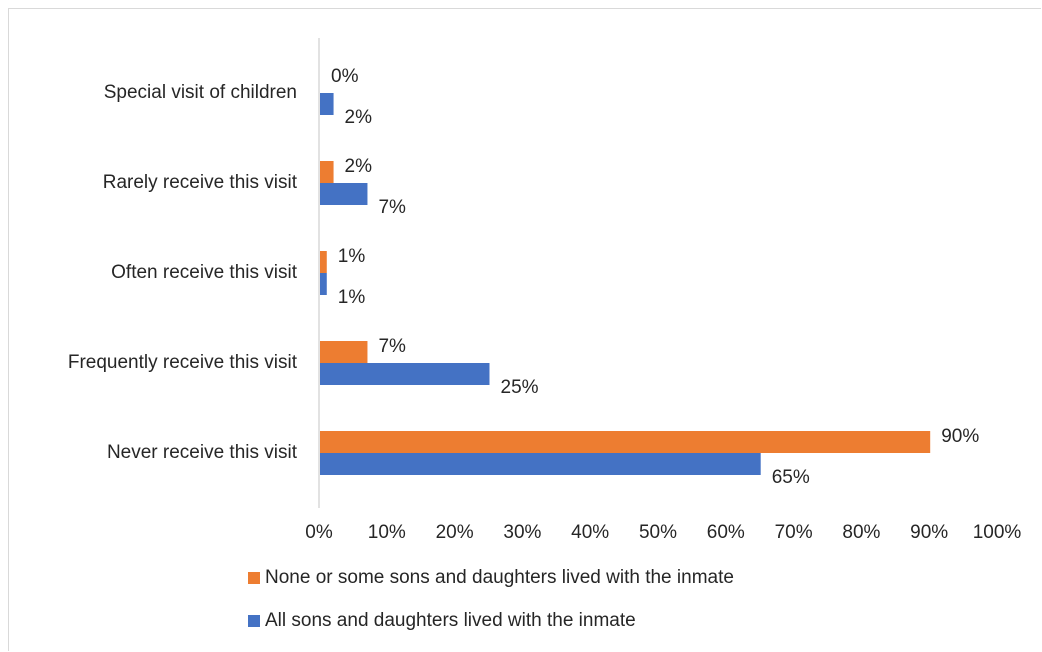 This screenshot has width=1042, height=652. What do you see at coordinates (997, 532) in the screenshot?
I see `x-tick-label: 100%` at bounding box center [997, 532].